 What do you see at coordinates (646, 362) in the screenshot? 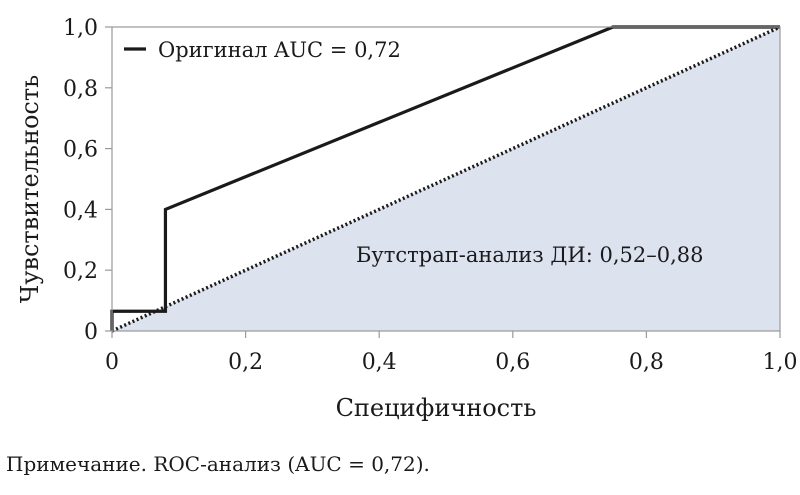
I see `x-tick-label: 0,8` at bounding box center [646, 362].